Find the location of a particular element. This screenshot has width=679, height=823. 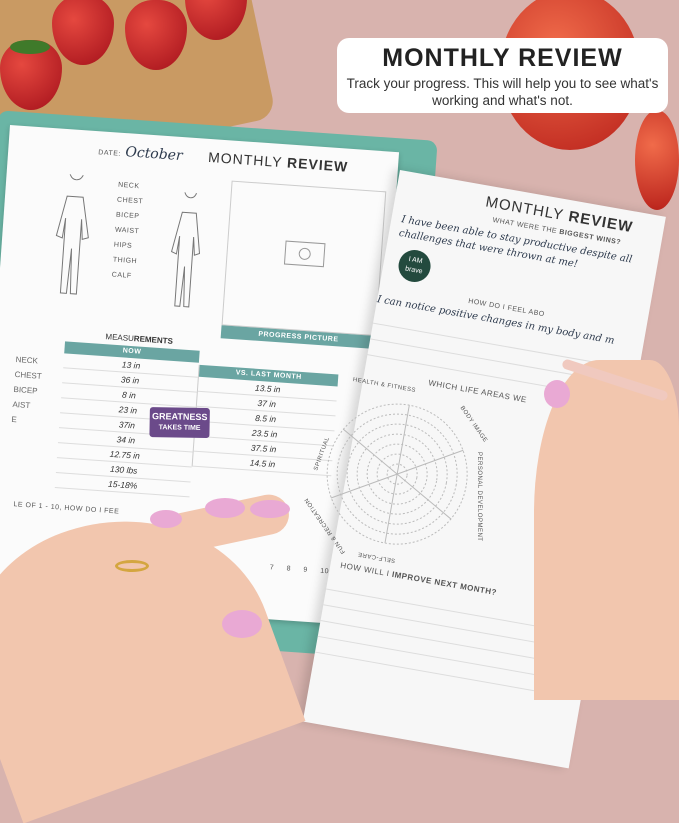

right-hand is located at coordinates (606, 530).